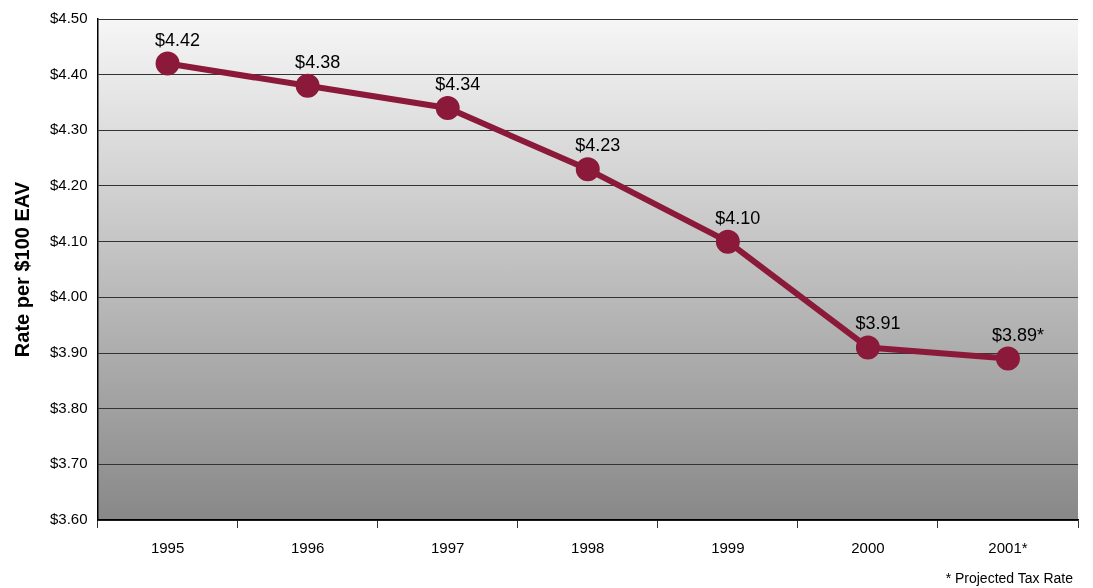 The height and width of the screenshot is (588, 1093). What do you see at coordinates (68, 407) in the screenshot?
I see `y-tick-label: $3.80` at bounding box center [68, 407].